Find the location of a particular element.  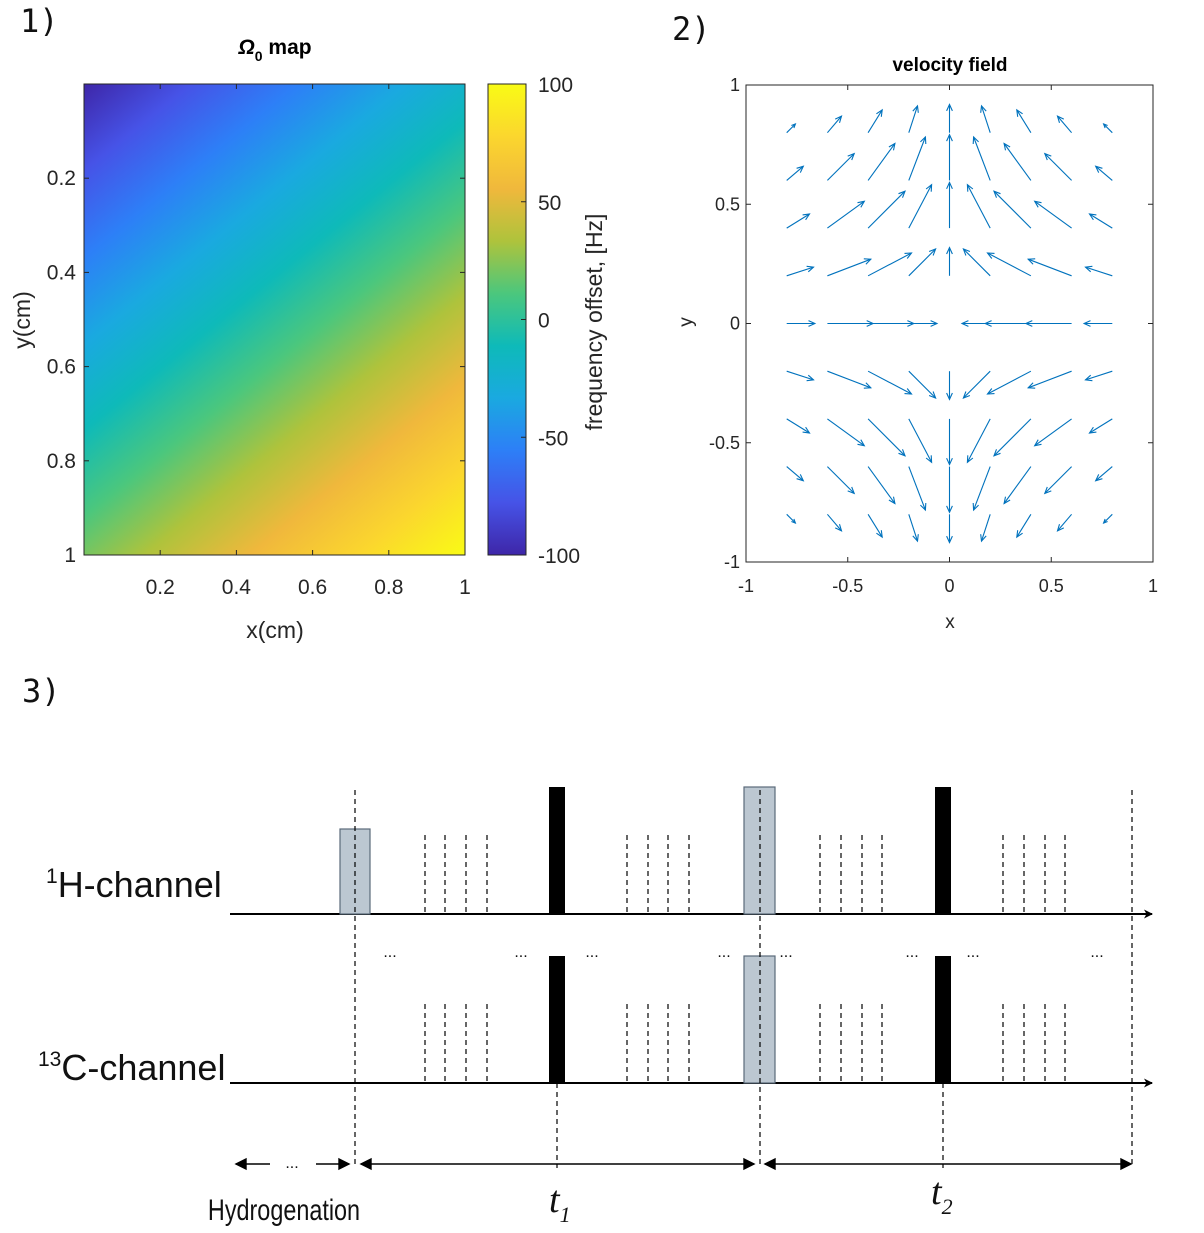

quiver-x-tick-label: 0.5 is located at coordinates (1051, 586).